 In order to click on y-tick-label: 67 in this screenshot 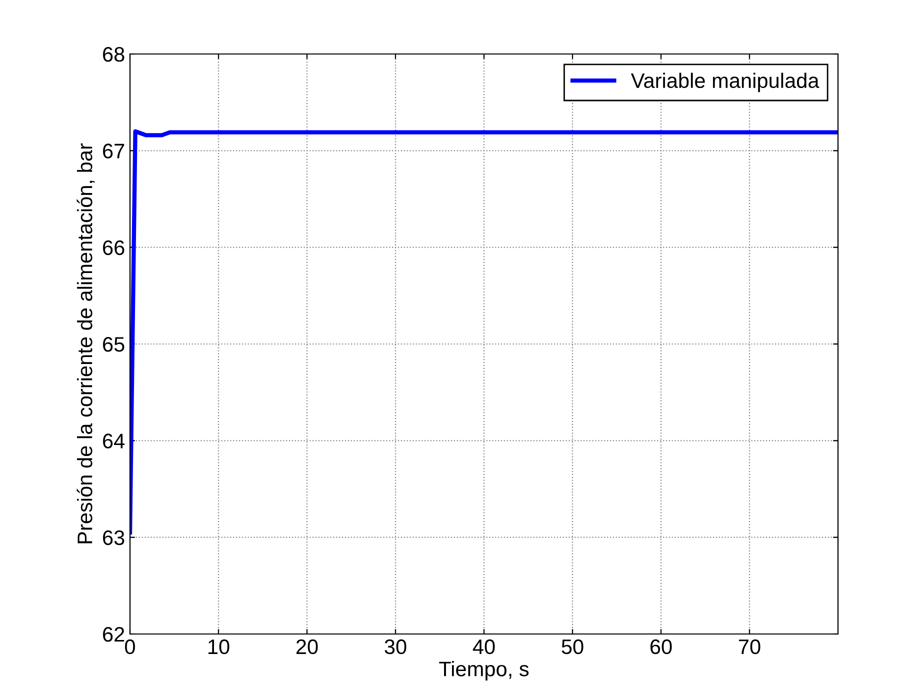, I will do `click(113, 151)`.